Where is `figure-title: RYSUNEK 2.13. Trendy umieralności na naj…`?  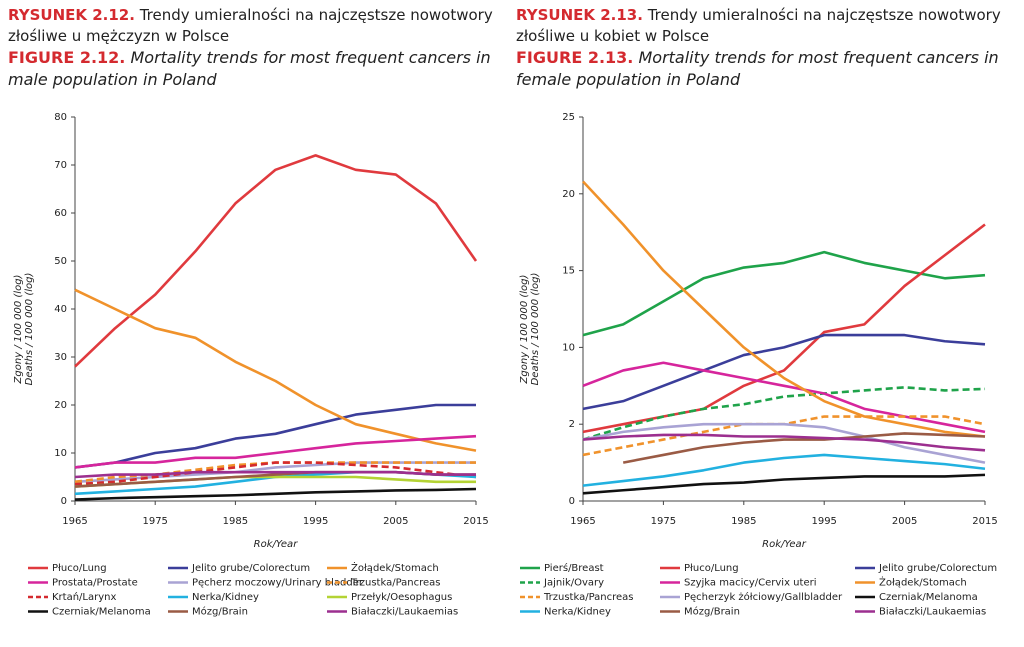 figure-title: RYSUNEK 2.13. Trendy umieralności na naj… is located at coordinates (761, 48).